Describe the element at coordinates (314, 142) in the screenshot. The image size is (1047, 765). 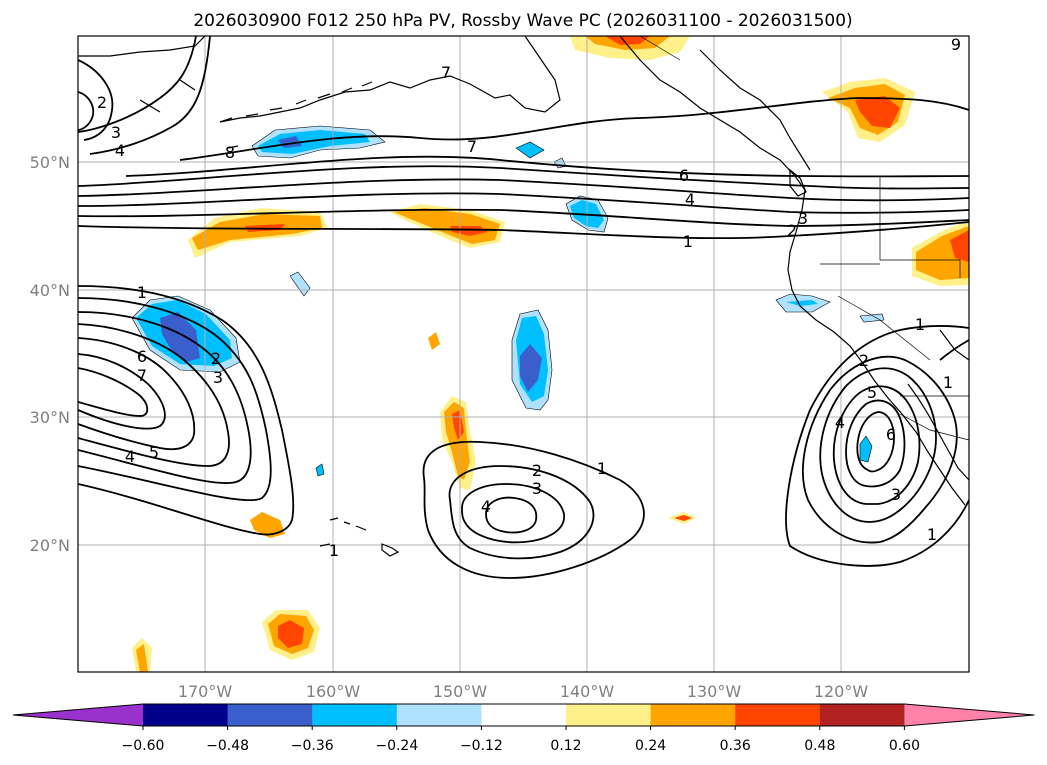
I see `anomaly-neg-north-core` at that location.